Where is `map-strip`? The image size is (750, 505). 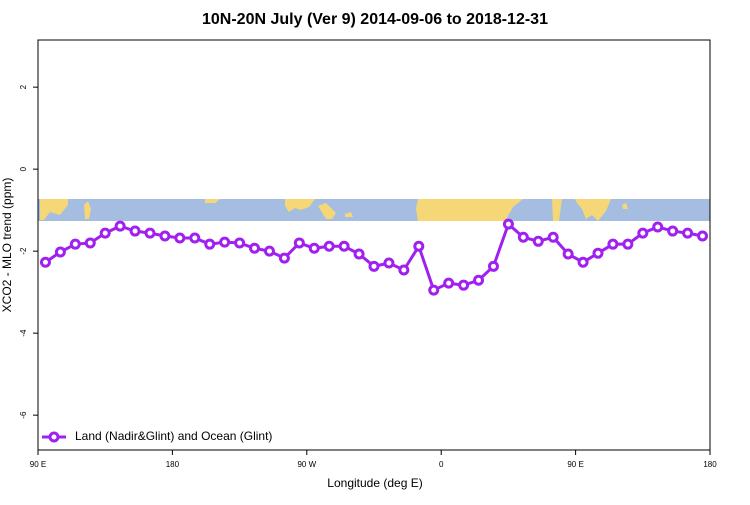
map-strip is located at coordinates (374, 210).